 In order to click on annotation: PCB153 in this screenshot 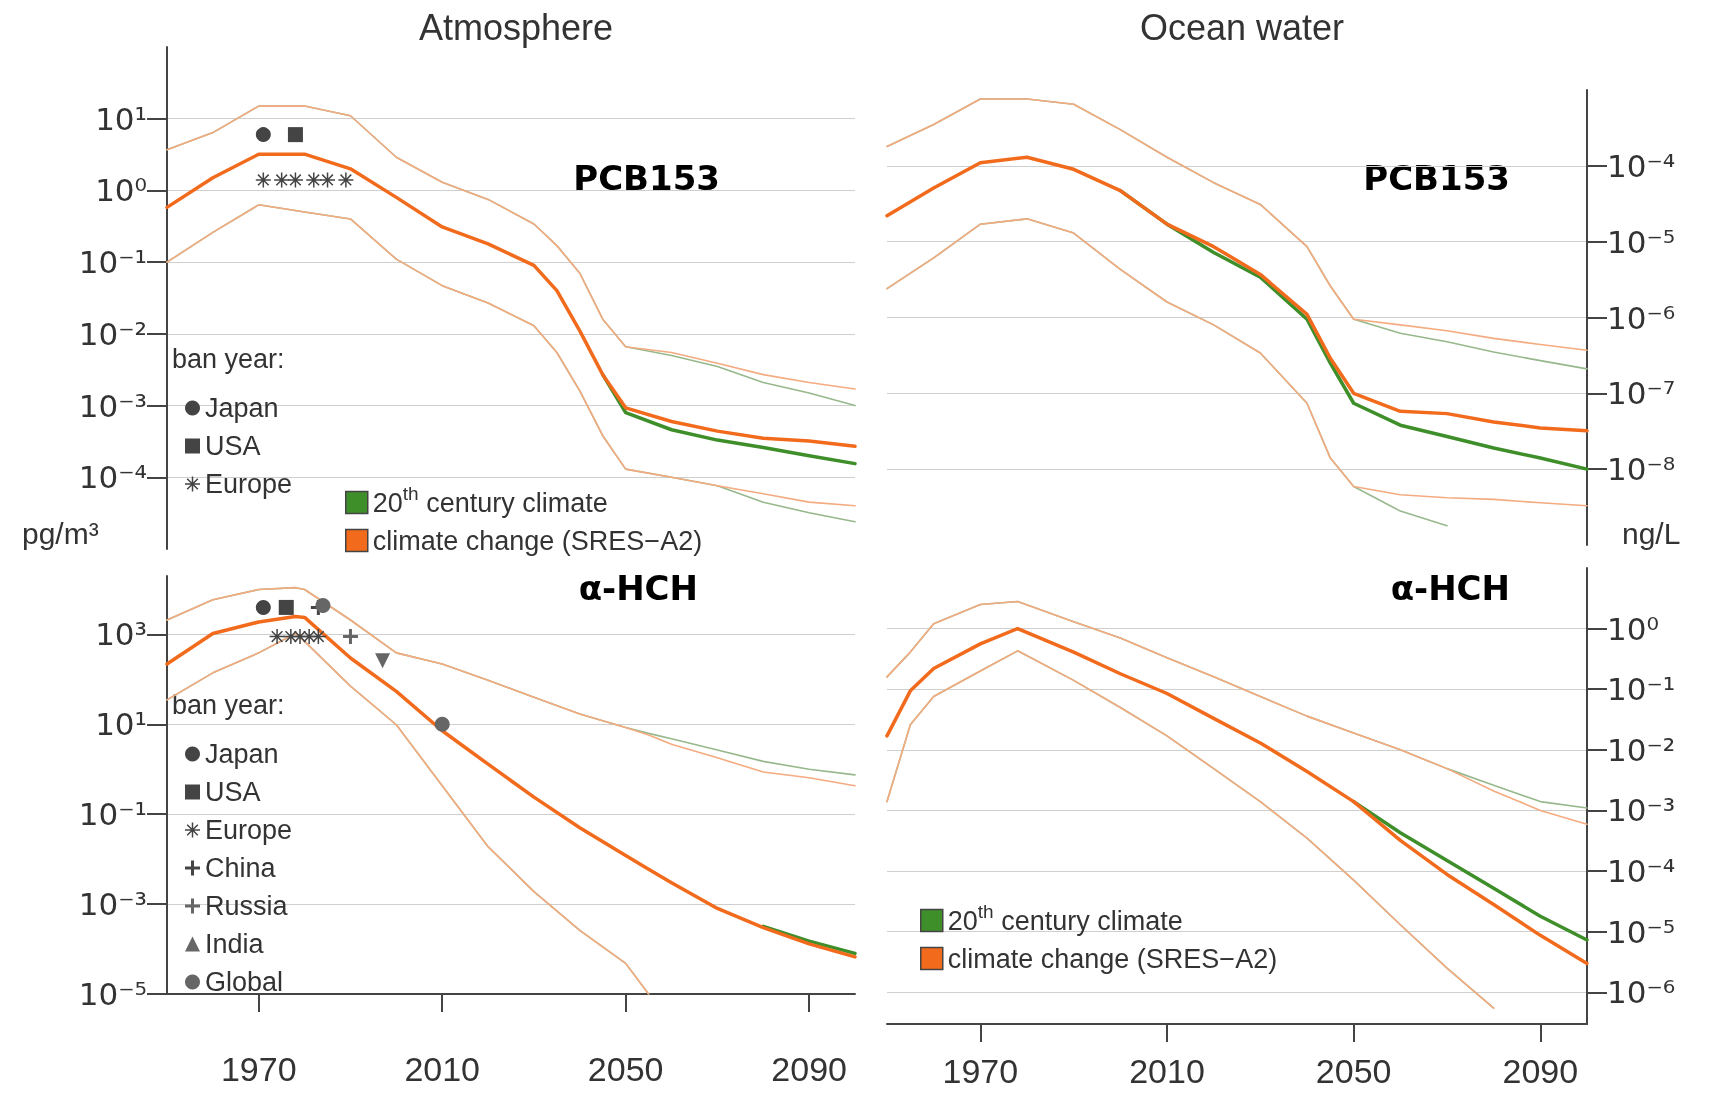, I will do `click(646, 178)`.